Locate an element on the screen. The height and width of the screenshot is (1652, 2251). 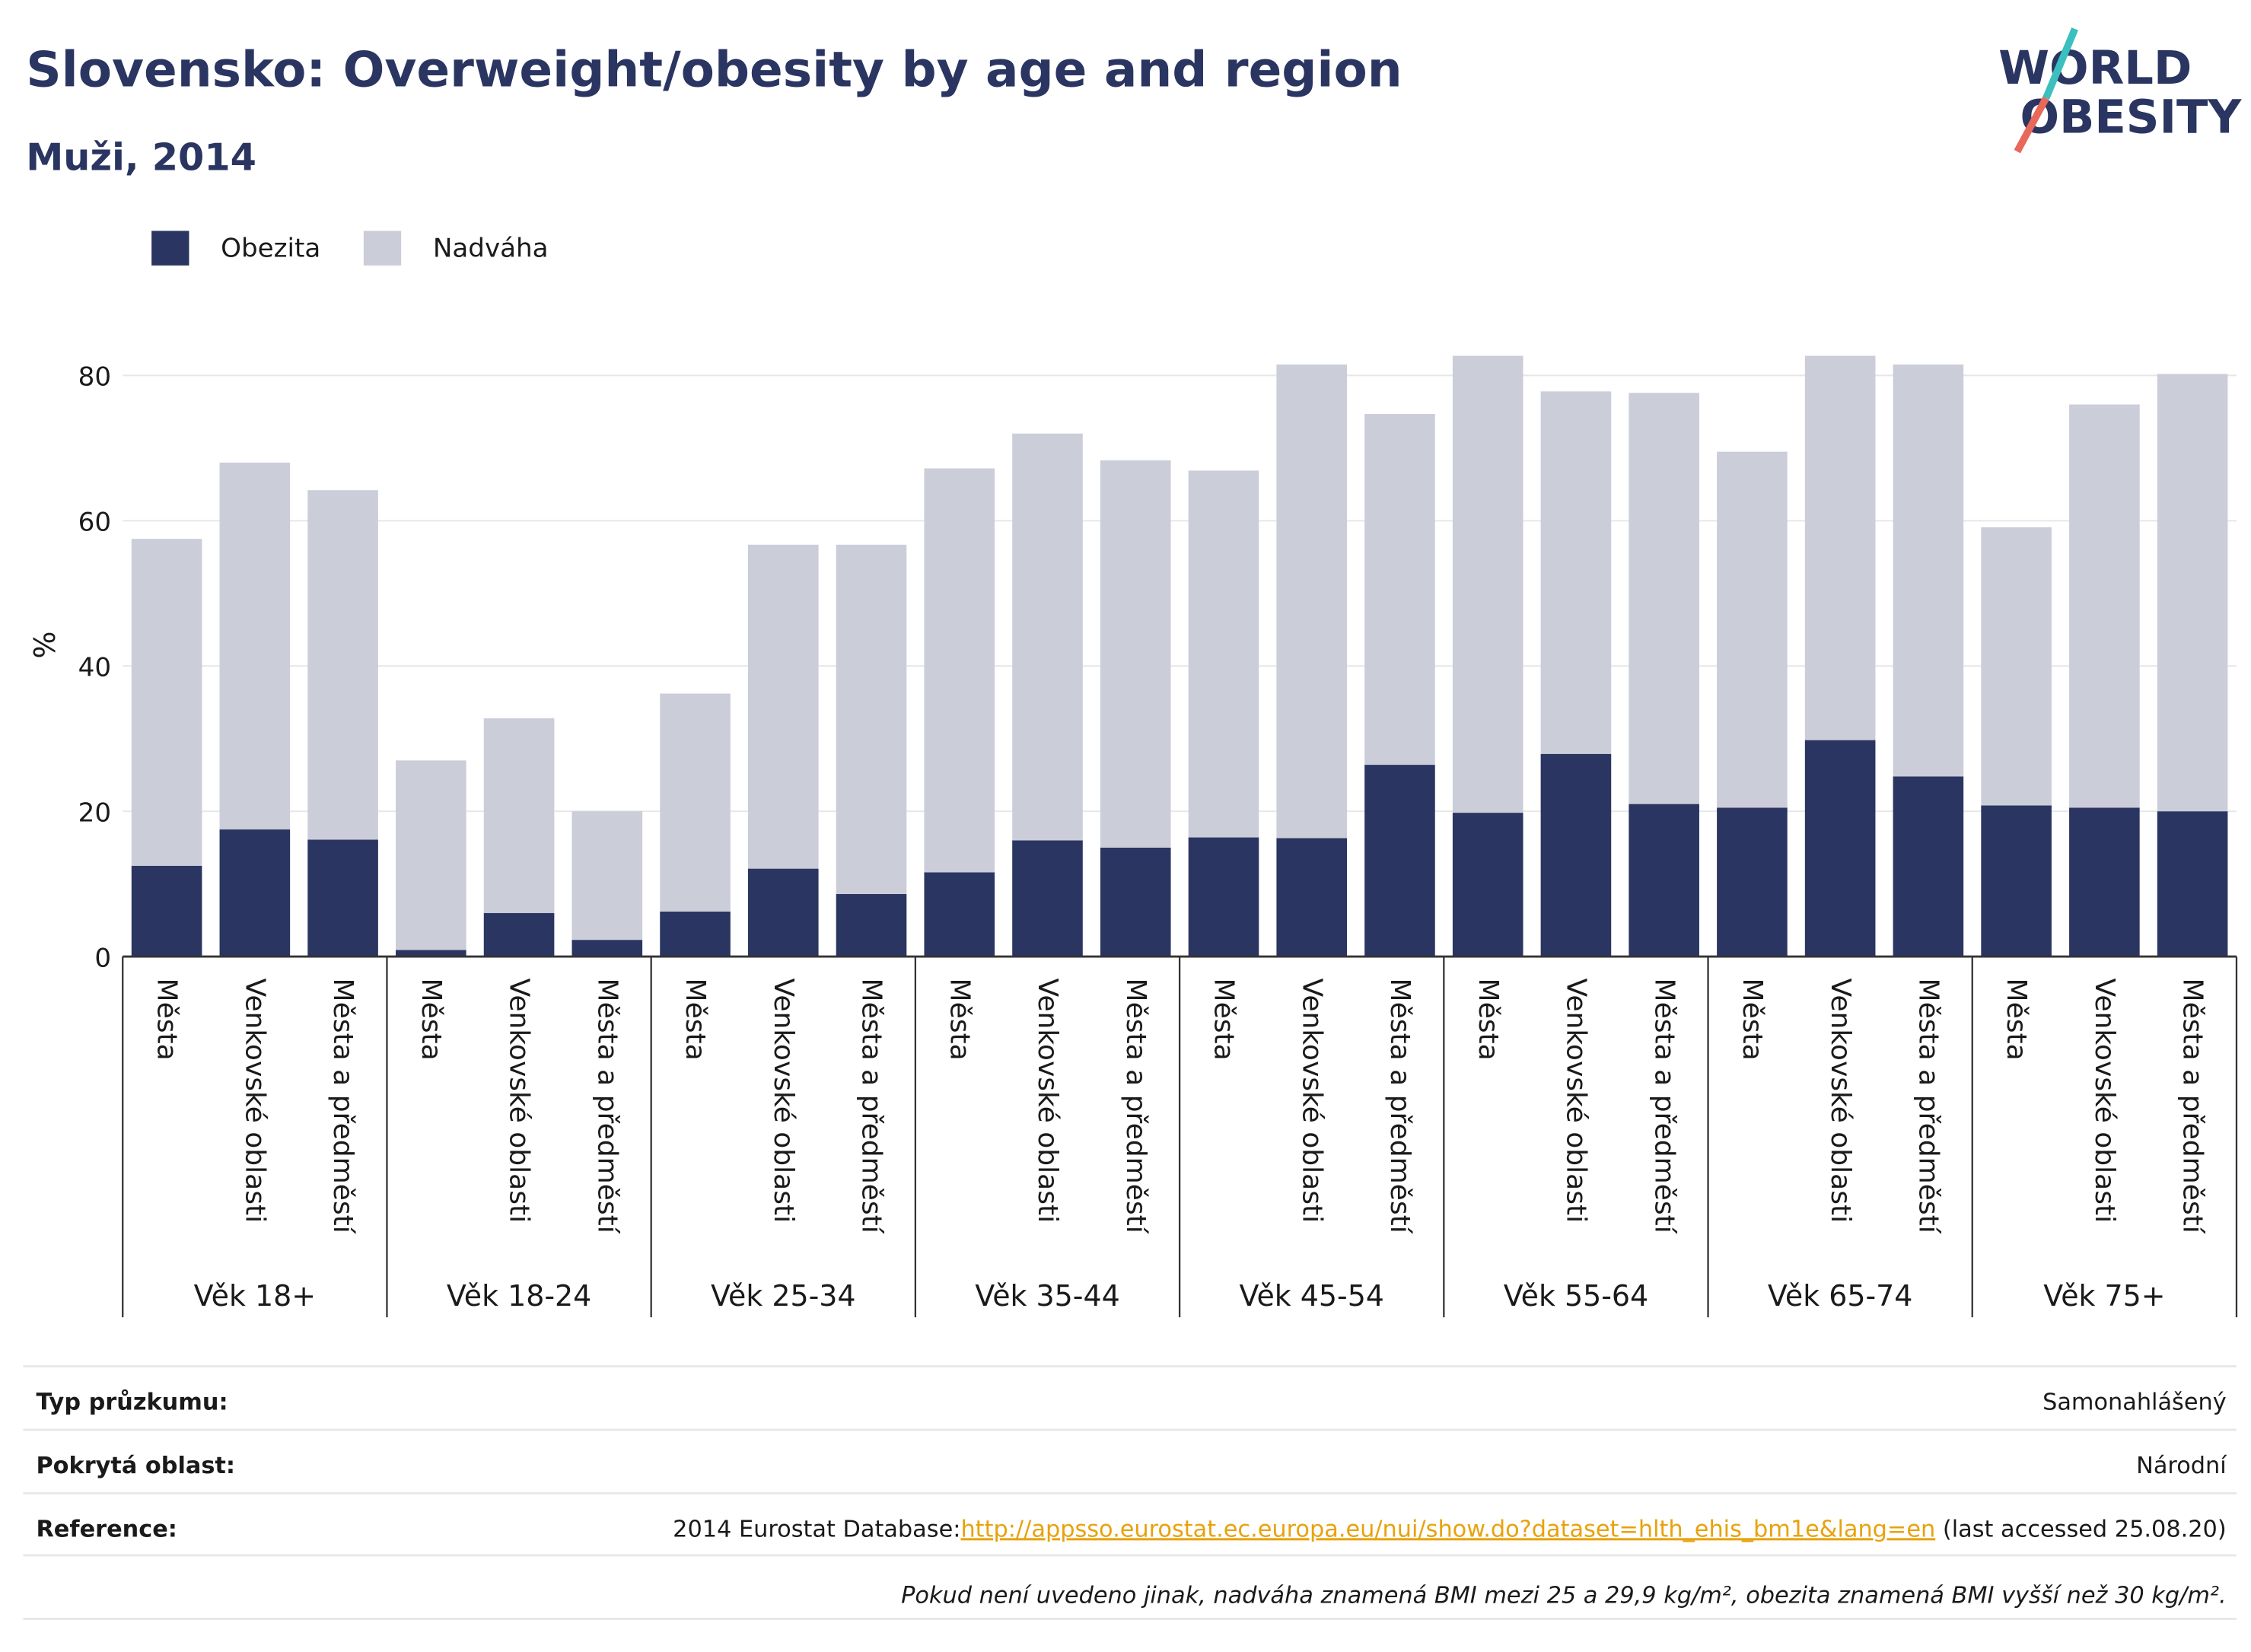
legend-label: Nadváha is located at coordinates (491, 249).